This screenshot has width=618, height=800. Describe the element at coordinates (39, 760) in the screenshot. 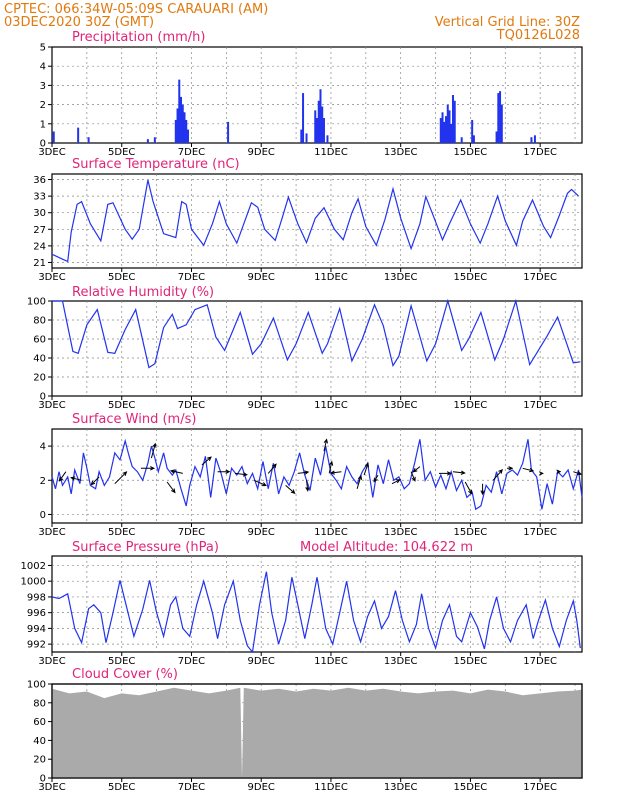

I see `cloud-ytick-label: 20` at that location.